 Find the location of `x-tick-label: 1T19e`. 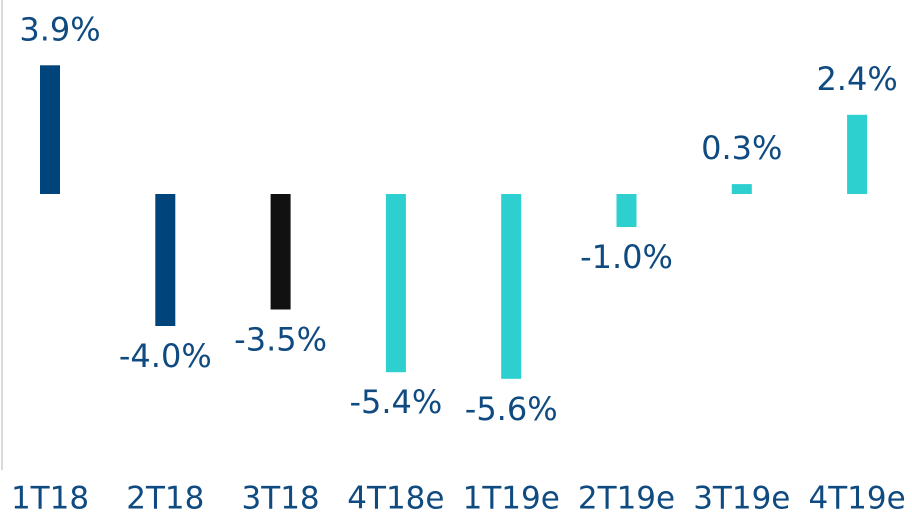

x-tick-label: 1T19e is located at coordinates (511, 499).